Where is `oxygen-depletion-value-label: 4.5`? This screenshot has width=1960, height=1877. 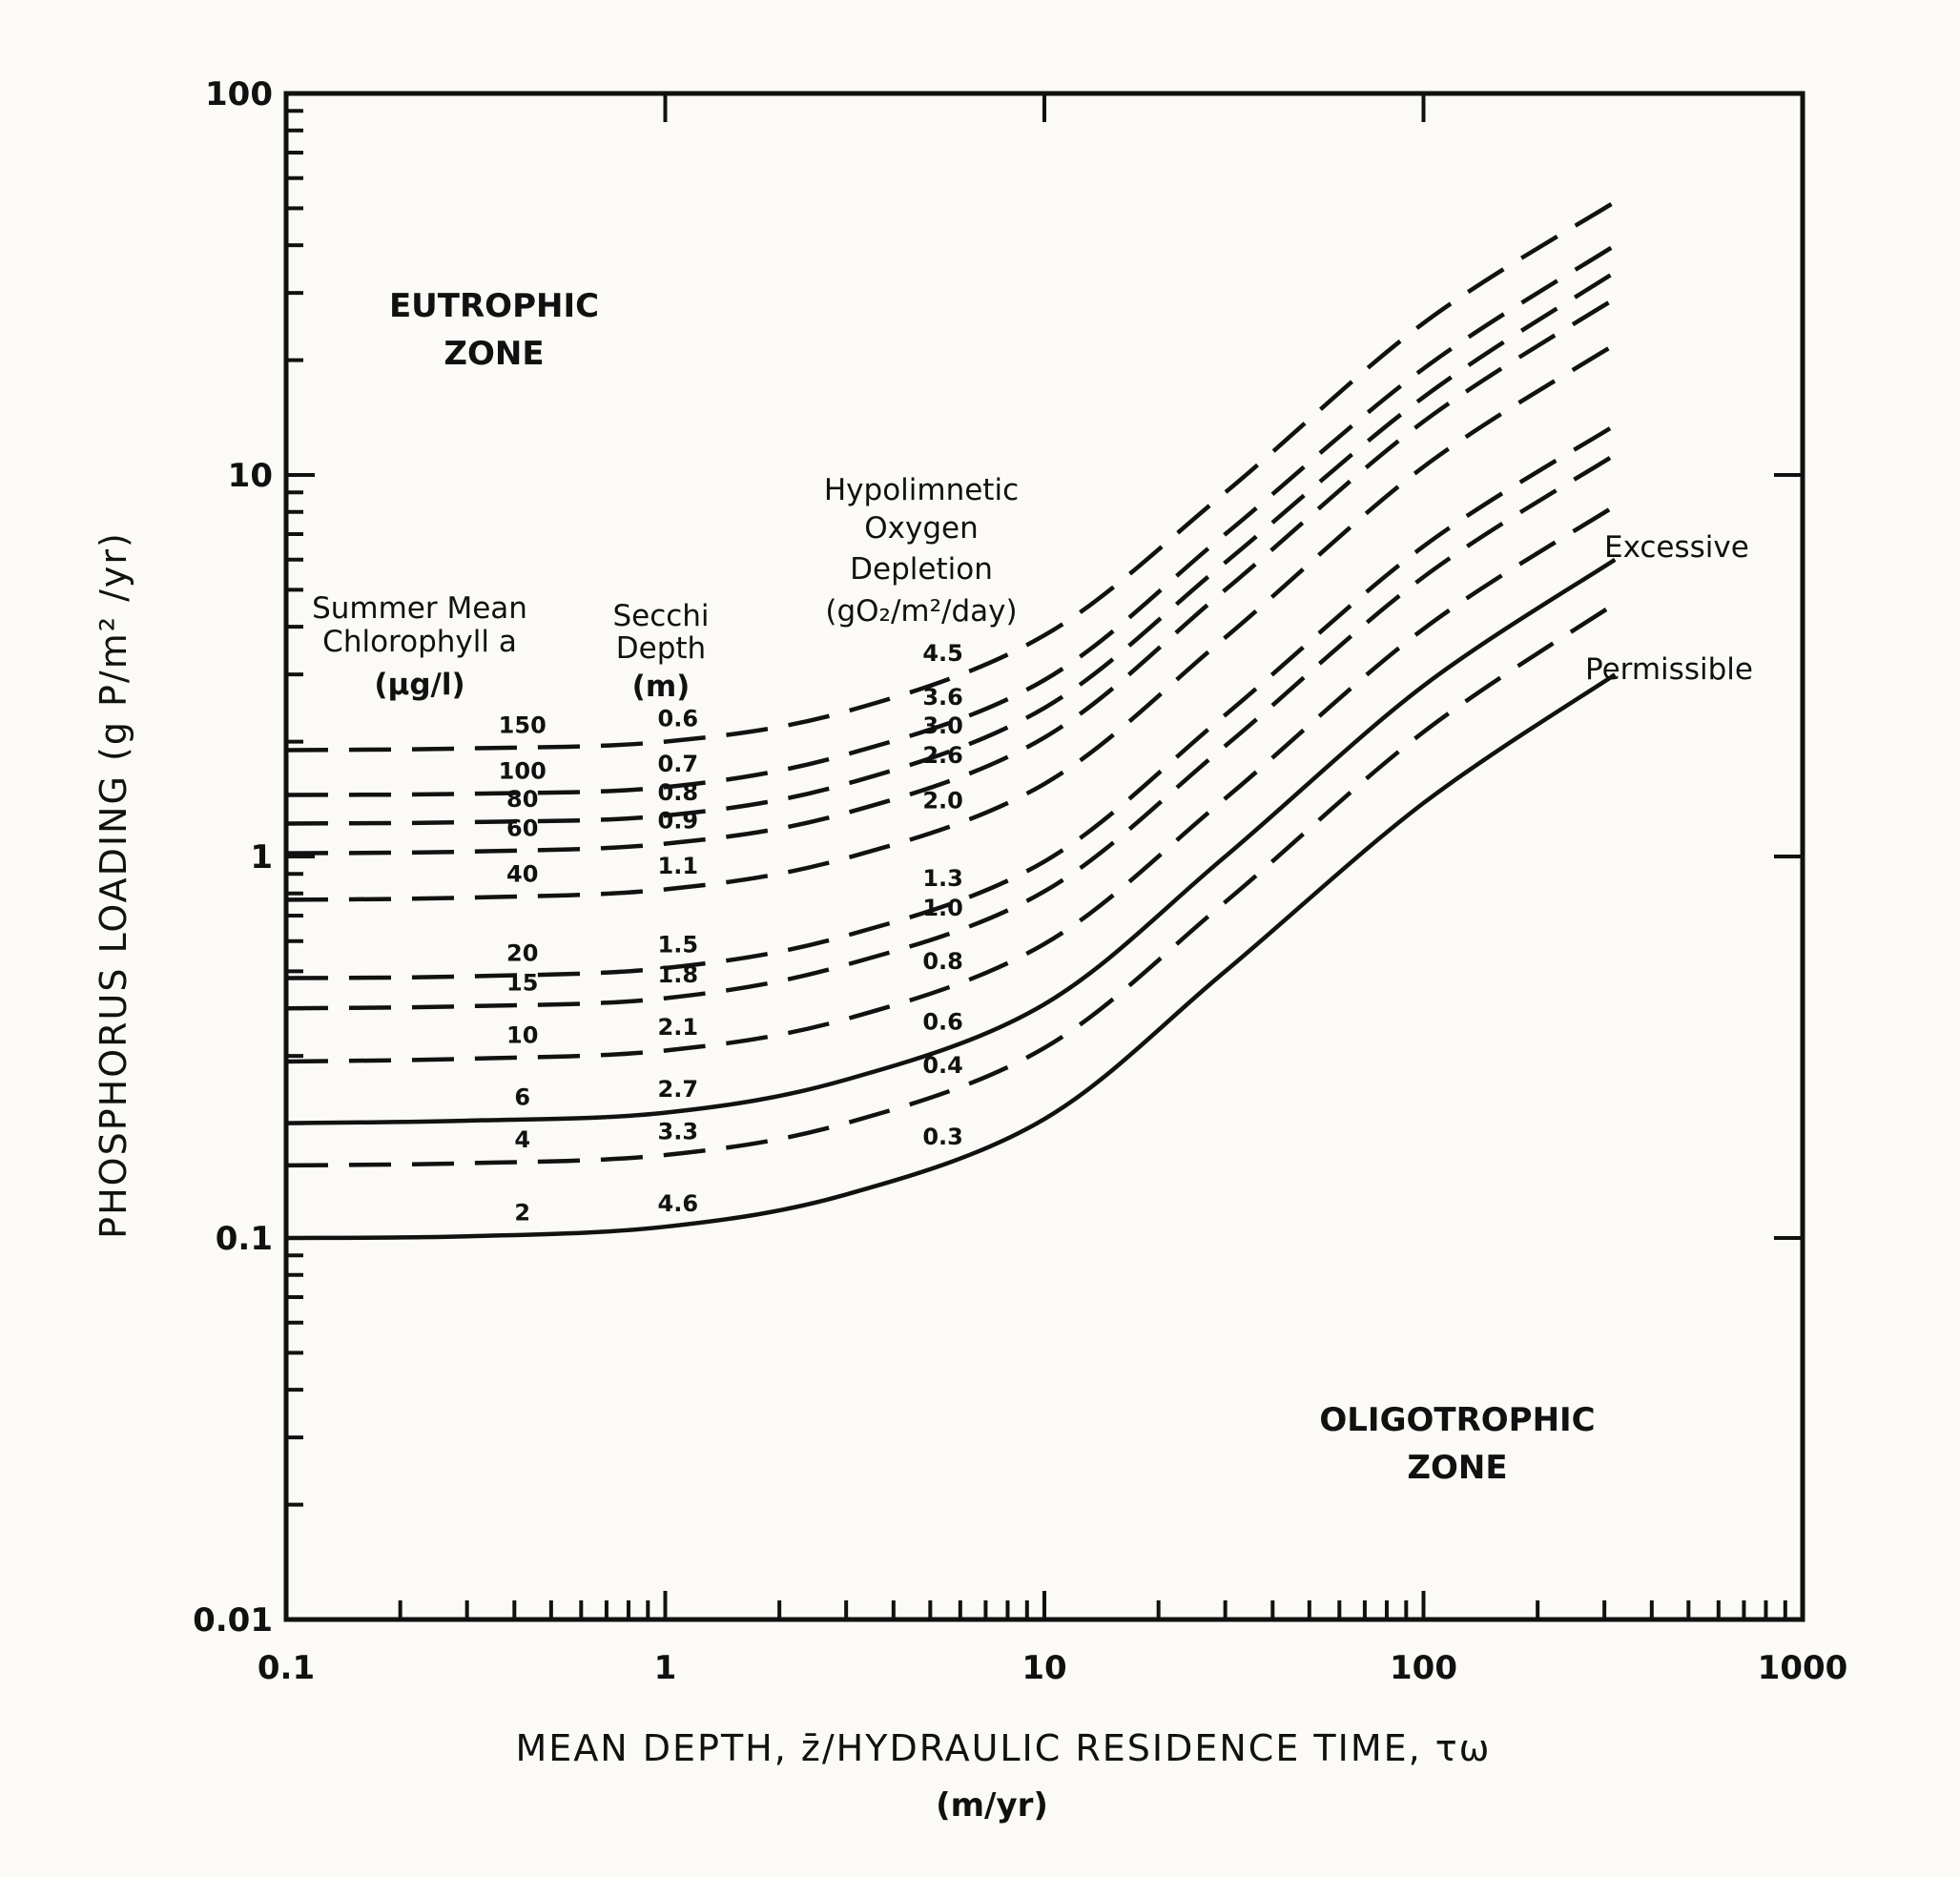
oxygen-depletion-value-label: 4.5 is located at coordinates (942, 653).